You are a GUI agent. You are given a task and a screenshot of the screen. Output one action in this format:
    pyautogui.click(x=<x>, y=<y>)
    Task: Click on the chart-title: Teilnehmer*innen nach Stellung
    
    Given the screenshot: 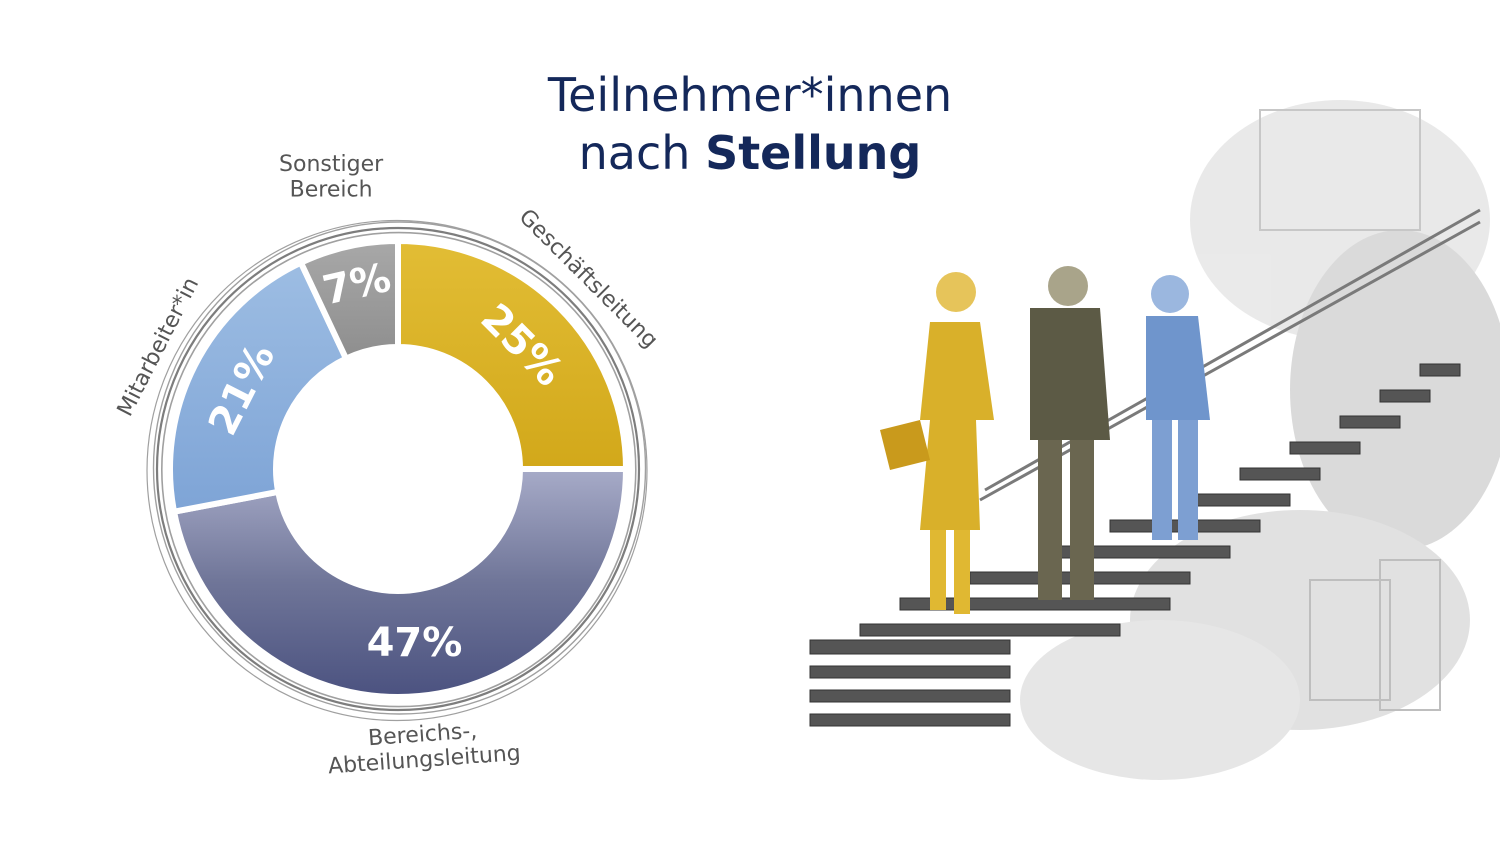 What is the action you would take?
    pyautogui.click(x=750, y=124)
    